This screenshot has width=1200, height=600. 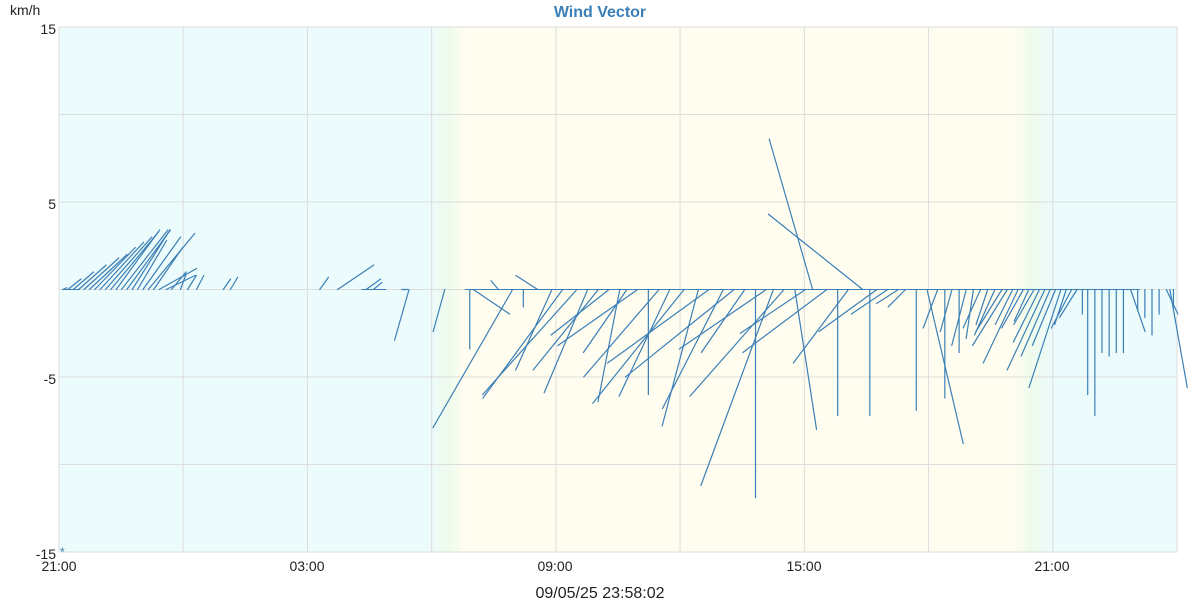 What do you see at coordinates (803, 566) in the screenshot?
I see `x-tick-label: 15:00` at bounding box center [803, 566].